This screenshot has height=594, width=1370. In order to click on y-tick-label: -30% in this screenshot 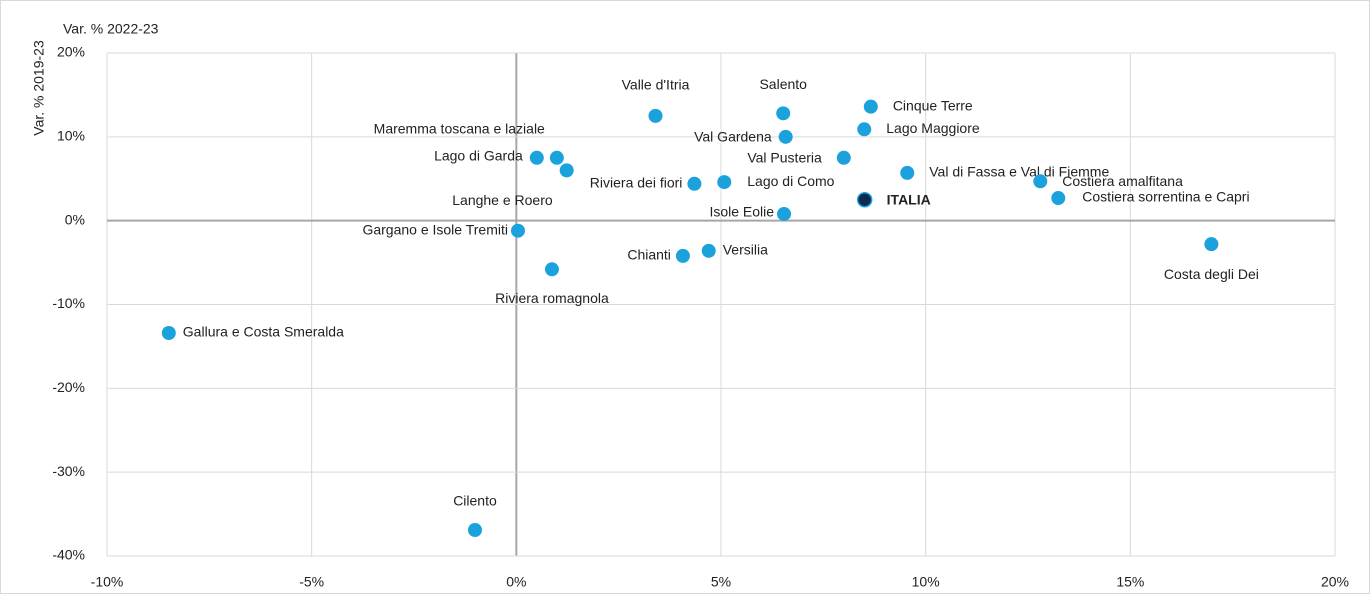, I will do `click(68, 471)`.